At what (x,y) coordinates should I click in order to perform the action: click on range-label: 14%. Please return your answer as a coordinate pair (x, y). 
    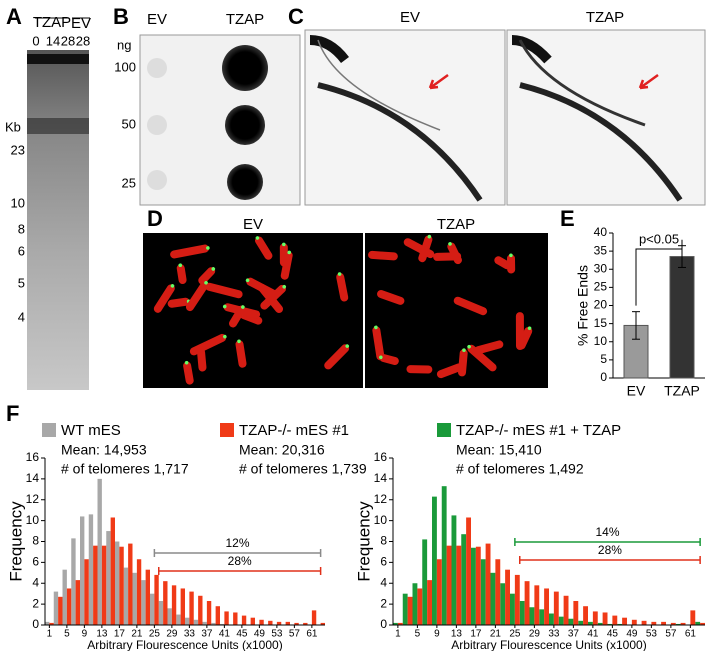
    Looking at the image, I should click on (607, 532).